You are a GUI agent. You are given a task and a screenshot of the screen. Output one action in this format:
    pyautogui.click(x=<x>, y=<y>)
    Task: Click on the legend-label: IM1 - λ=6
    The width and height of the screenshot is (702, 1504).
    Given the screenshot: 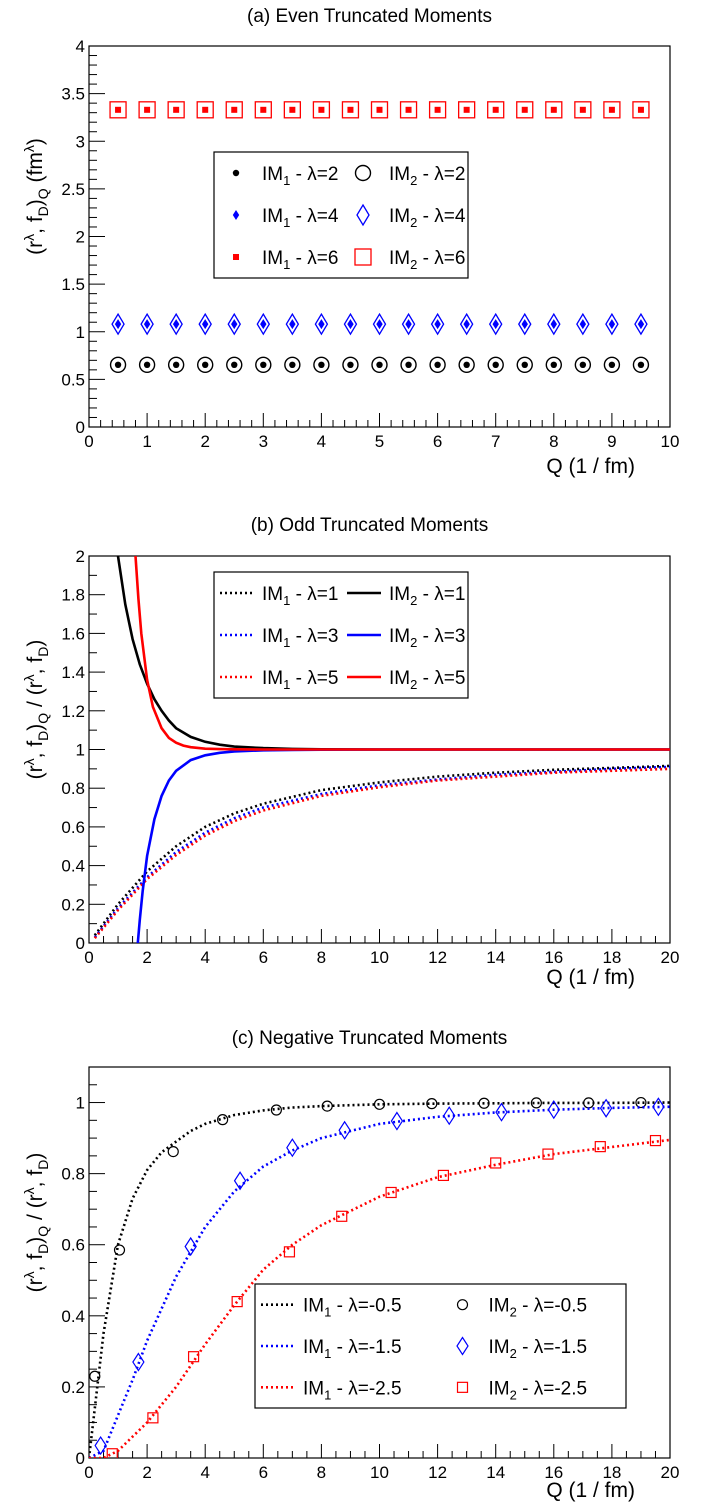 What is the action you would take?
    pyautogui.click(x=300, y=260)
    